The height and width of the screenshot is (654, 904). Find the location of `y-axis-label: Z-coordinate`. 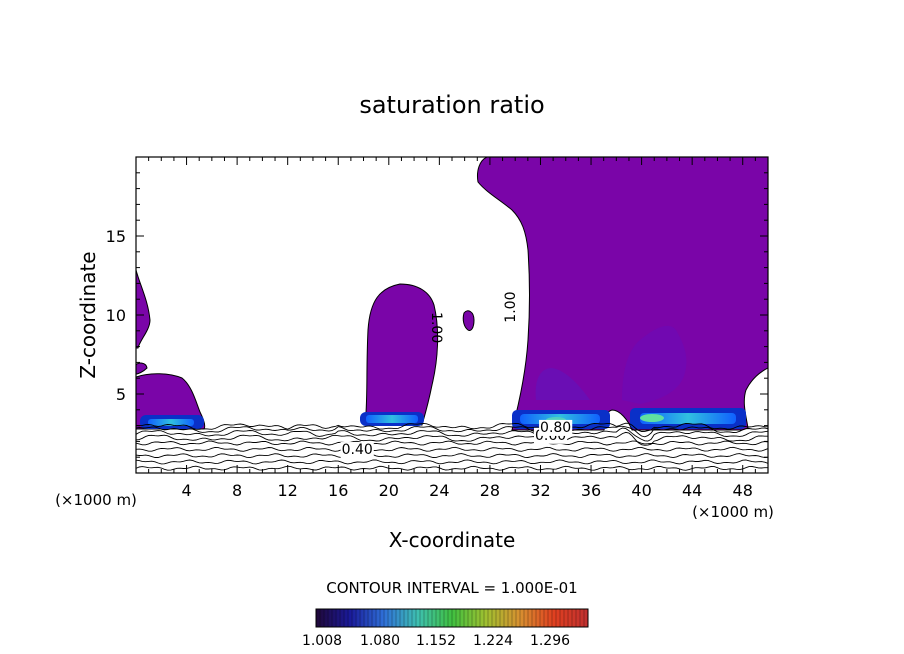

y-axis-label: Z-coordinate is located at coordinates (88, 314).